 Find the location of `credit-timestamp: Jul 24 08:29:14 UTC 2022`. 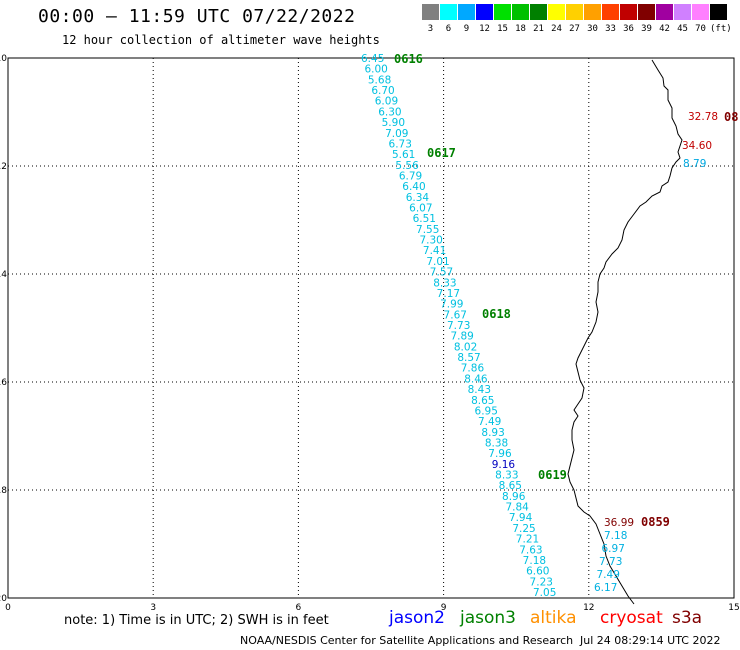

credit-timestamp: Jul 24 08:29:14 UTC 2022 is located at coordinates (650, 640).